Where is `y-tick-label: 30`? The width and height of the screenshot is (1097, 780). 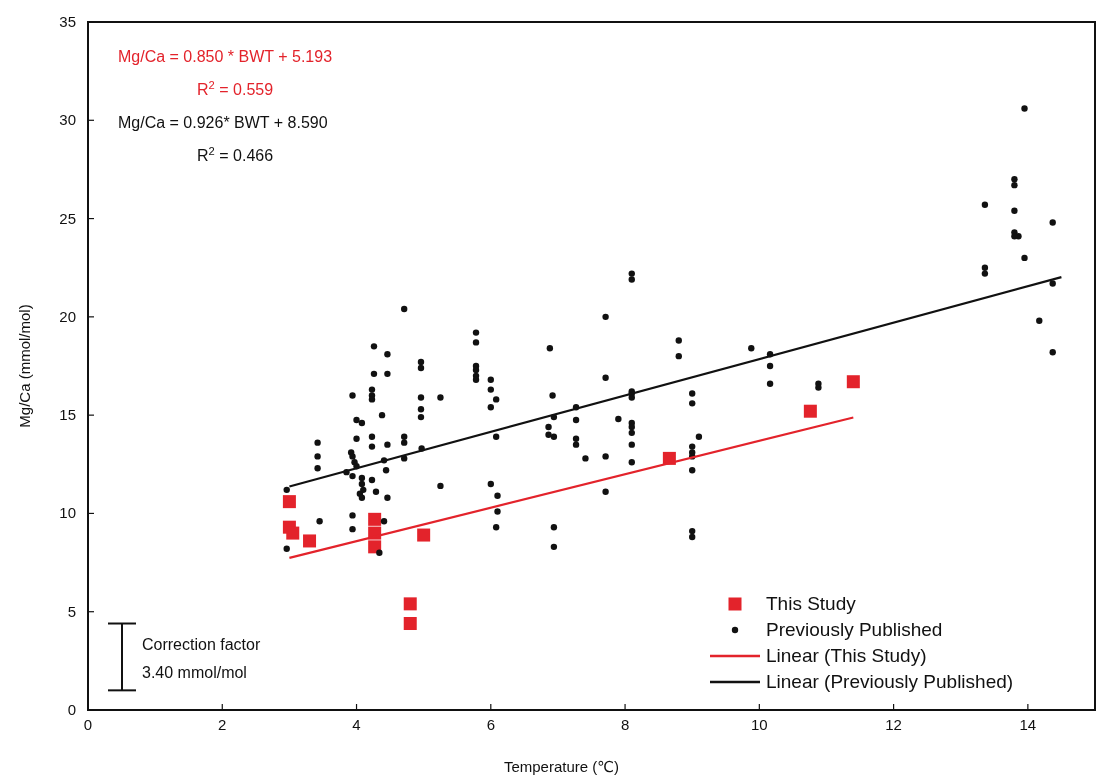
y-tick-label: 30 is located at coordinates (67, 120).